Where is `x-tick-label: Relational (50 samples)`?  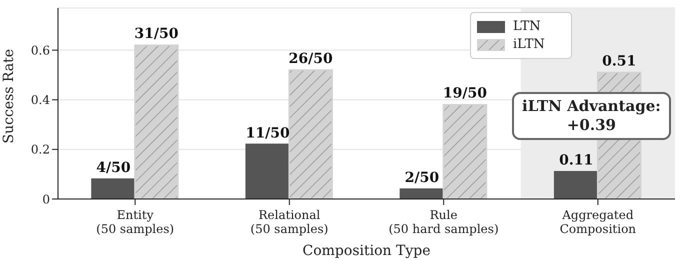 x-tick-label: Relational (50 samples) is located at coordinates (289, 222).